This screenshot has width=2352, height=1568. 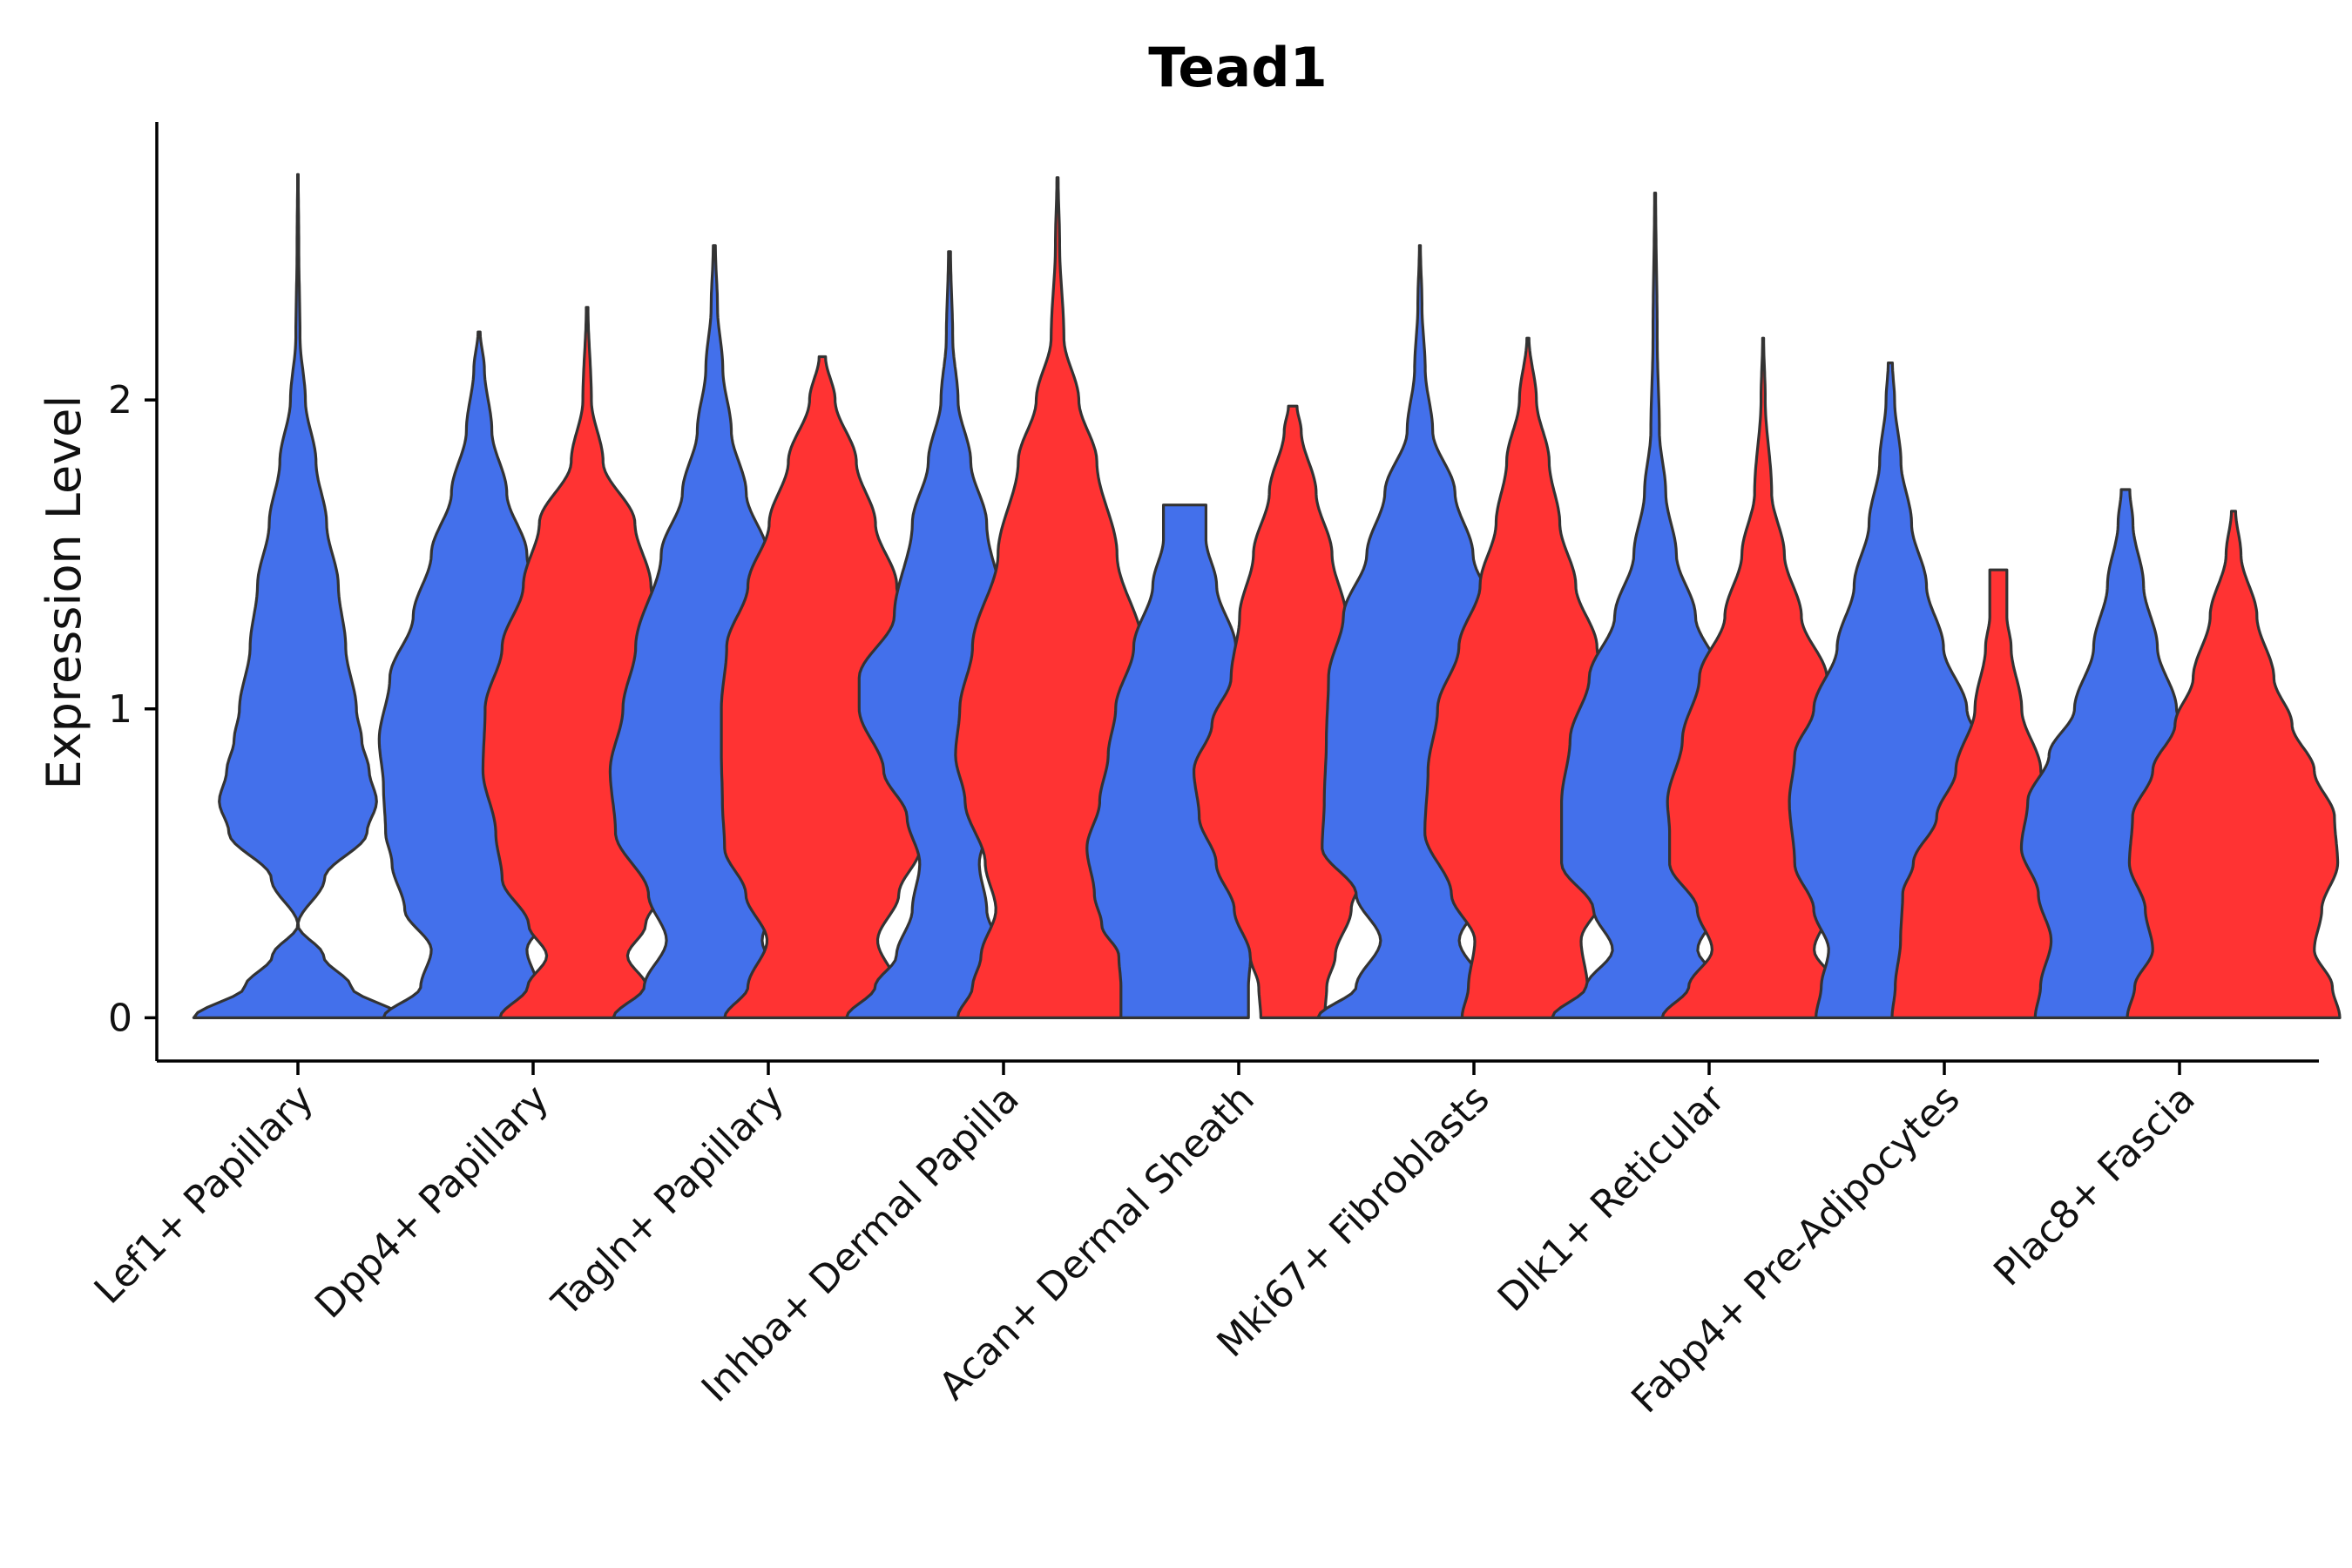 I want to click on x-tick-label: Plac8+ Fascia, so click(x=2094, y=1186).